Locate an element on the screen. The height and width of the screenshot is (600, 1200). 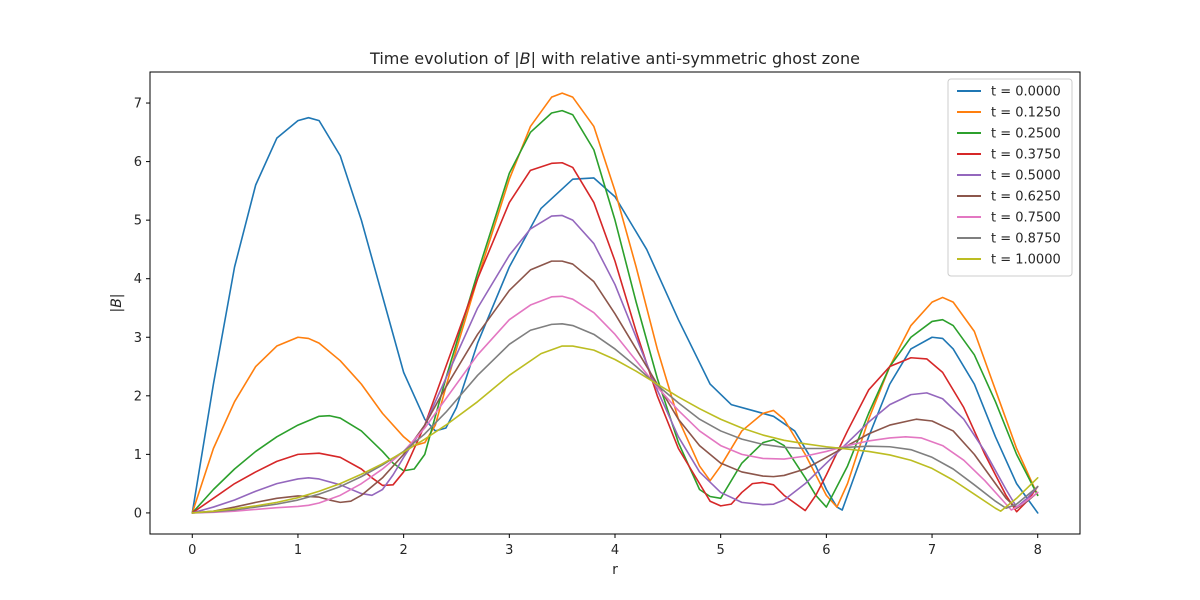
x-axis-label: r is located at coordinates (615, 570).